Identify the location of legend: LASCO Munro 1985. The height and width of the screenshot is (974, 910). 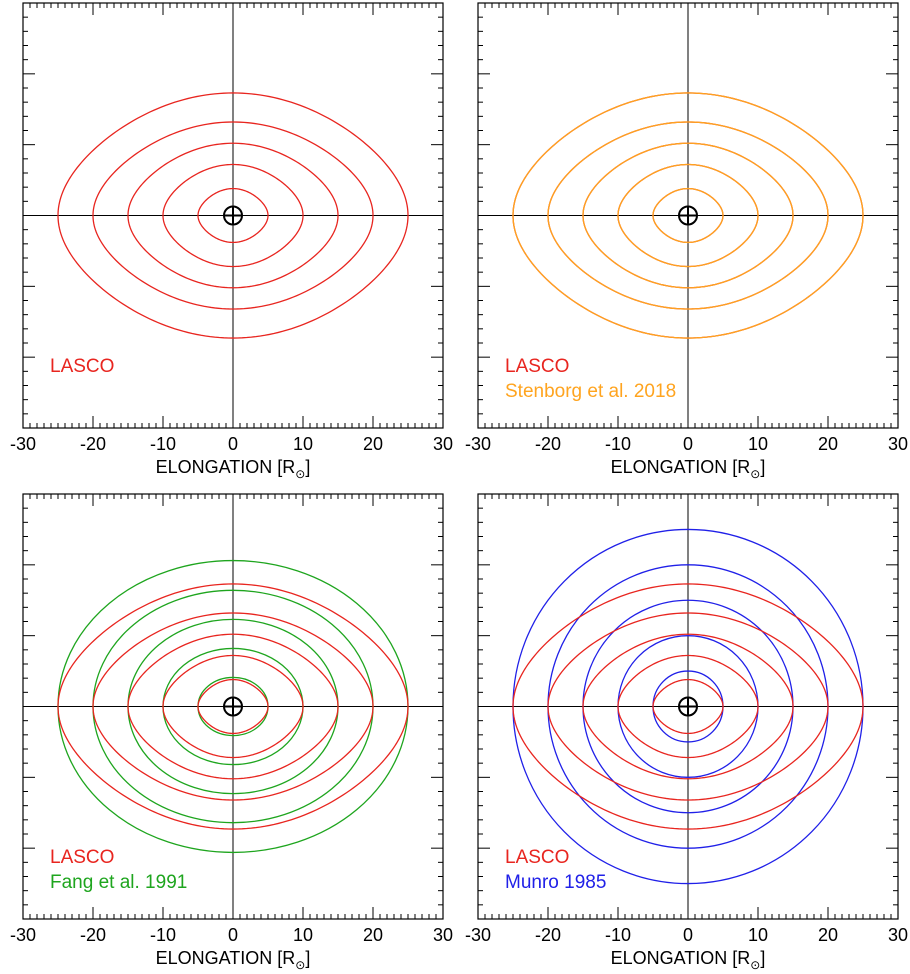
(555, 870).